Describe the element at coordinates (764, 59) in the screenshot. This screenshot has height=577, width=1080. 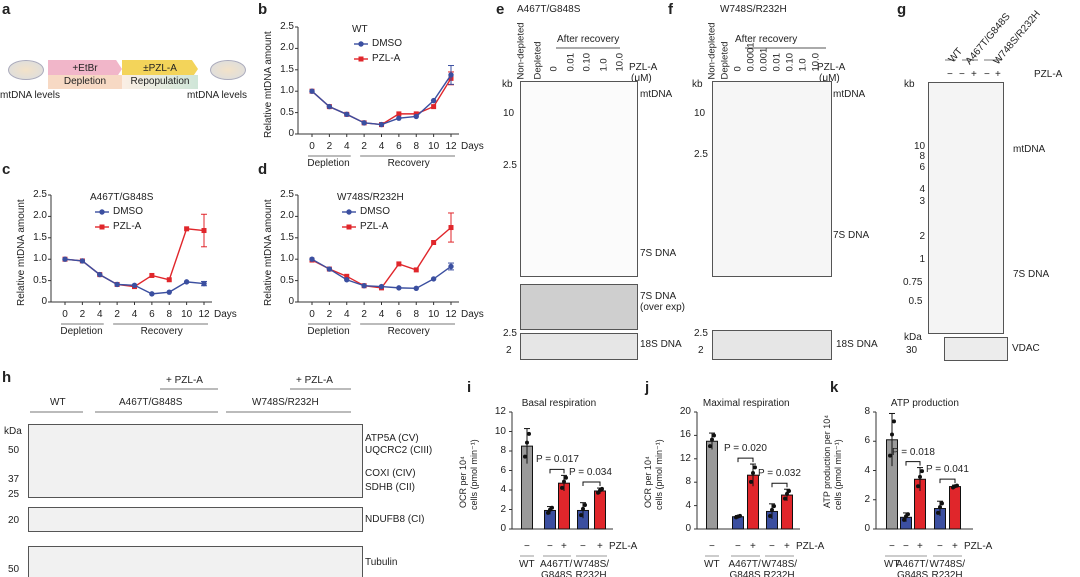
I see `lane-label: 0.001` at that location.